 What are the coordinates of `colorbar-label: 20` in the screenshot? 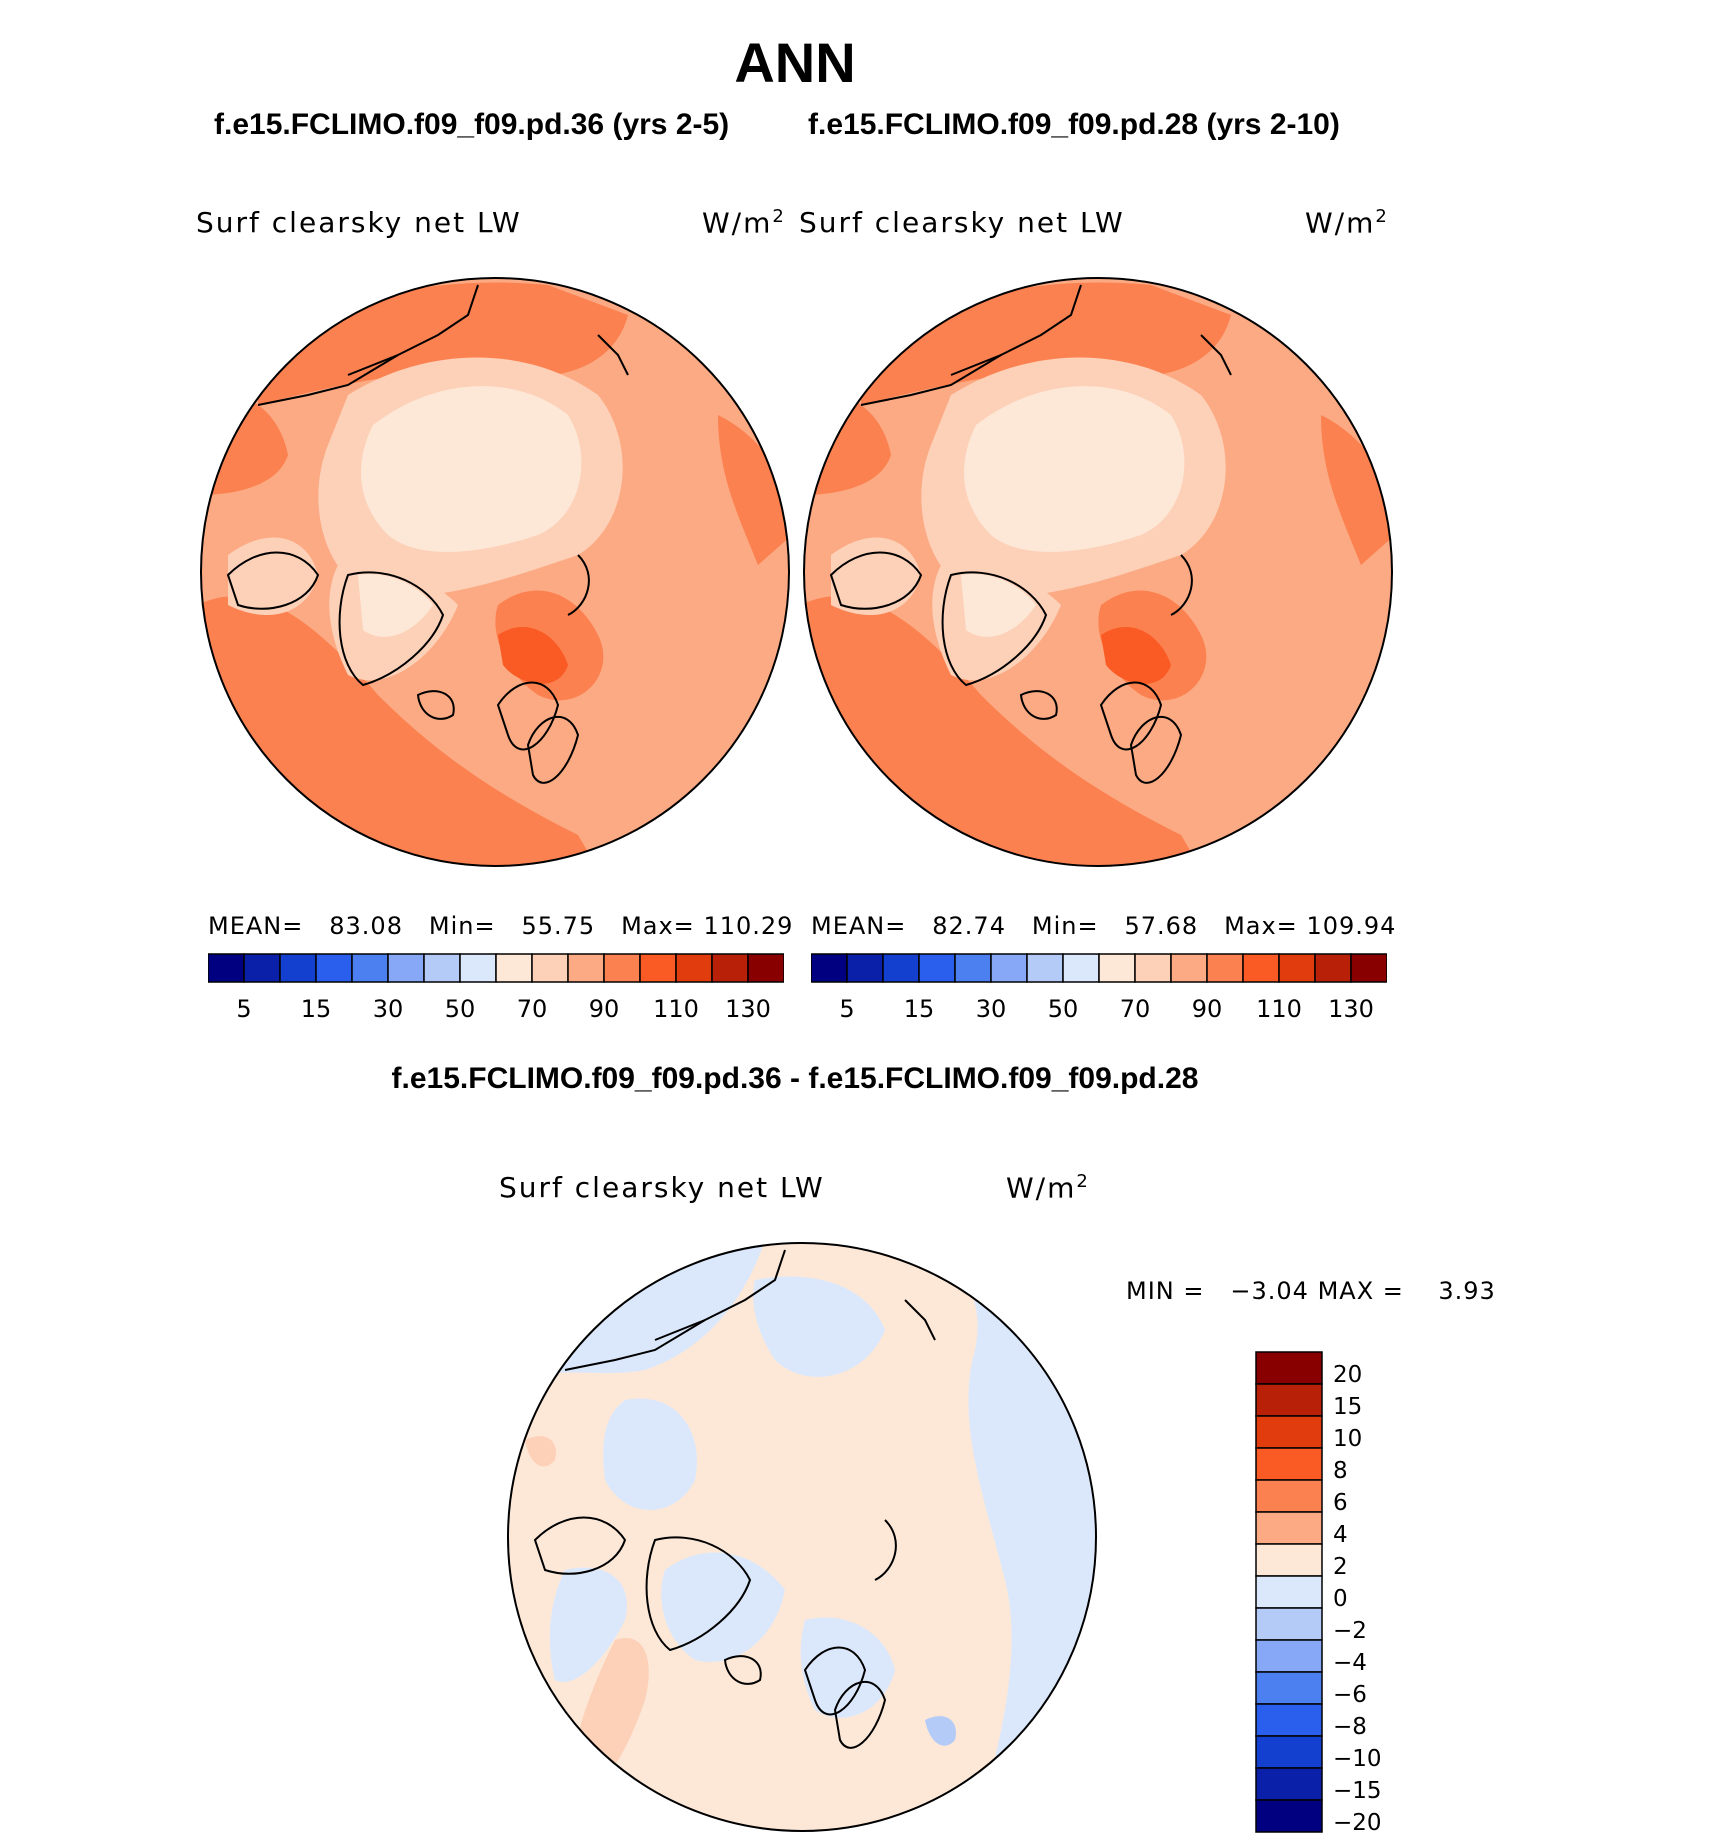 It's located at (1347, 1375).